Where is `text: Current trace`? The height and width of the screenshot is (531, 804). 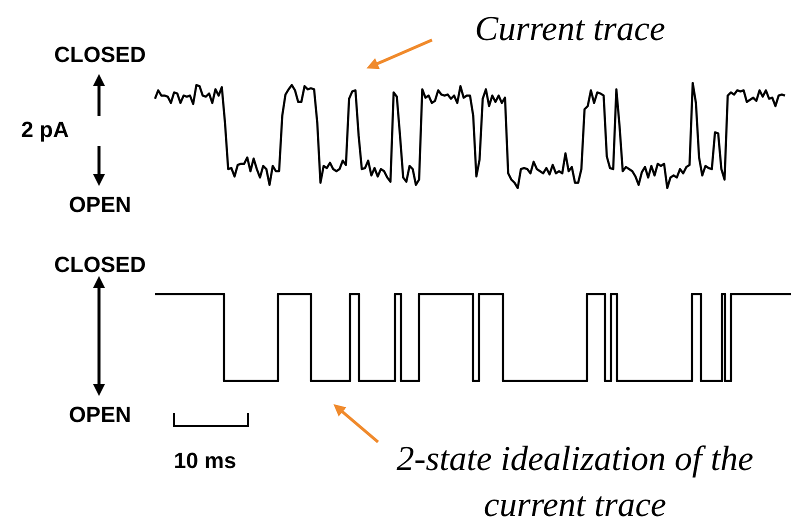
text: Current trace is located at coordinates (570, 29).